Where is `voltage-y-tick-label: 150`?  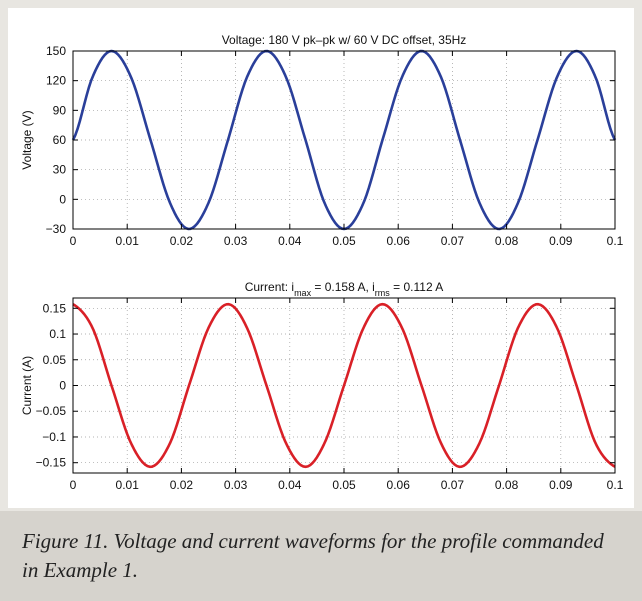 voltage-y-tick-label: 150 is located at coordinates (56, 51).